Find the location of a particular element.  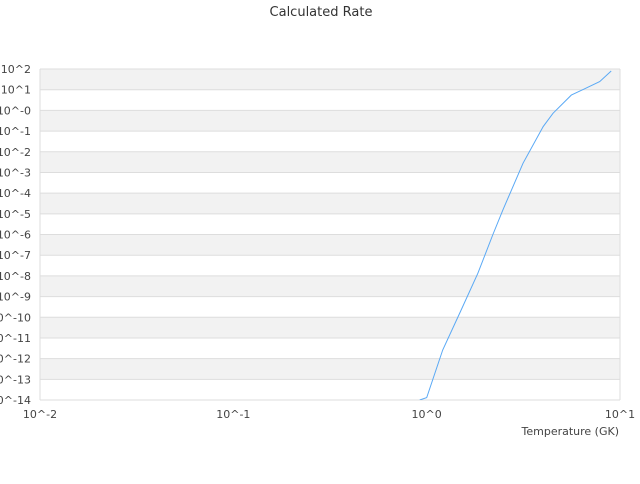

y-tick-label: 10^-4 is located at coordinates (15, 193).